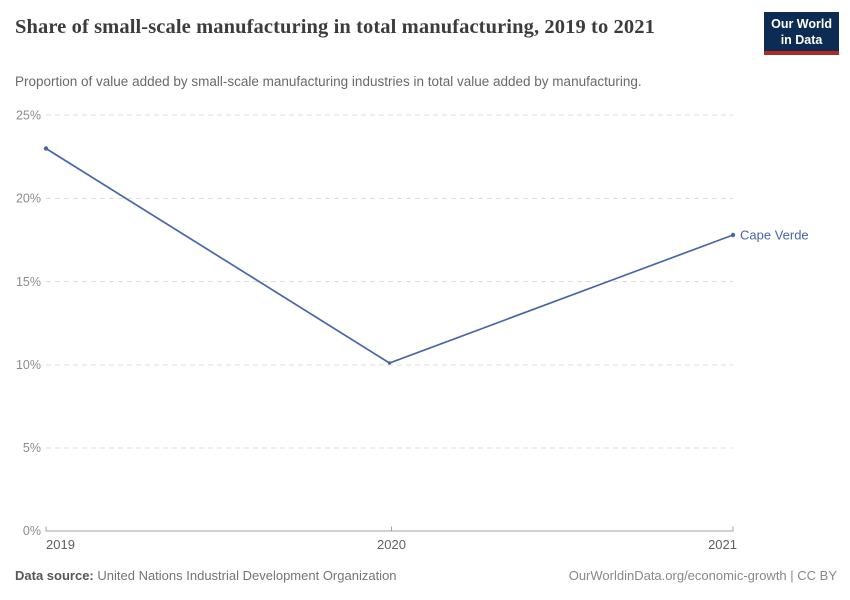  What do you see at coordinates (54, 575) in the screenshot?
I see `data-source-label: Data source:` at bounding box center [54, 575].